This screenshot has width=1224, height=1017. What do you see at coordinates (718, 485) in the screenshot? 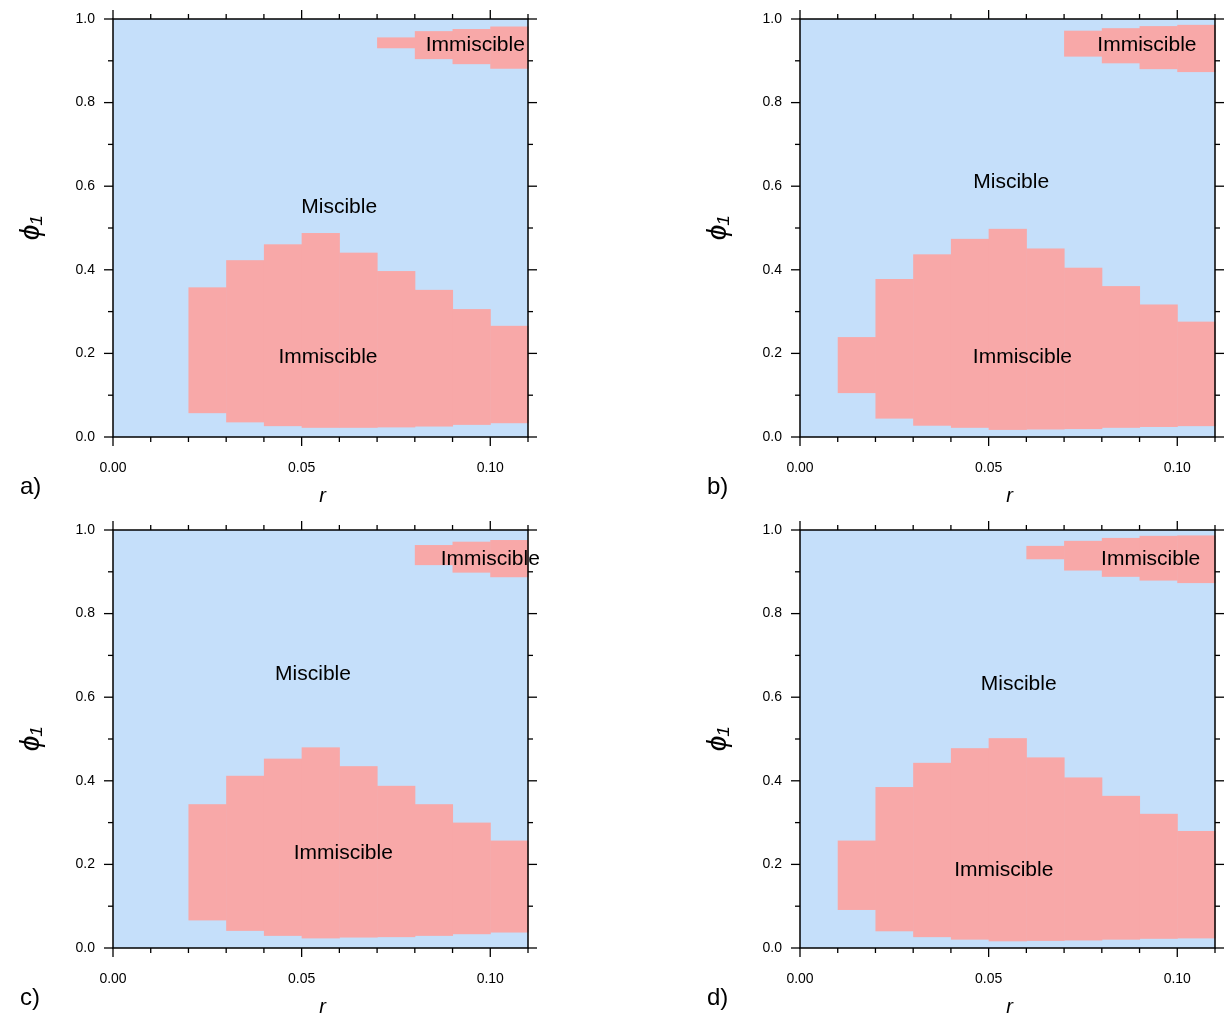
I see `text: b)` at bounding box center [718, 485].